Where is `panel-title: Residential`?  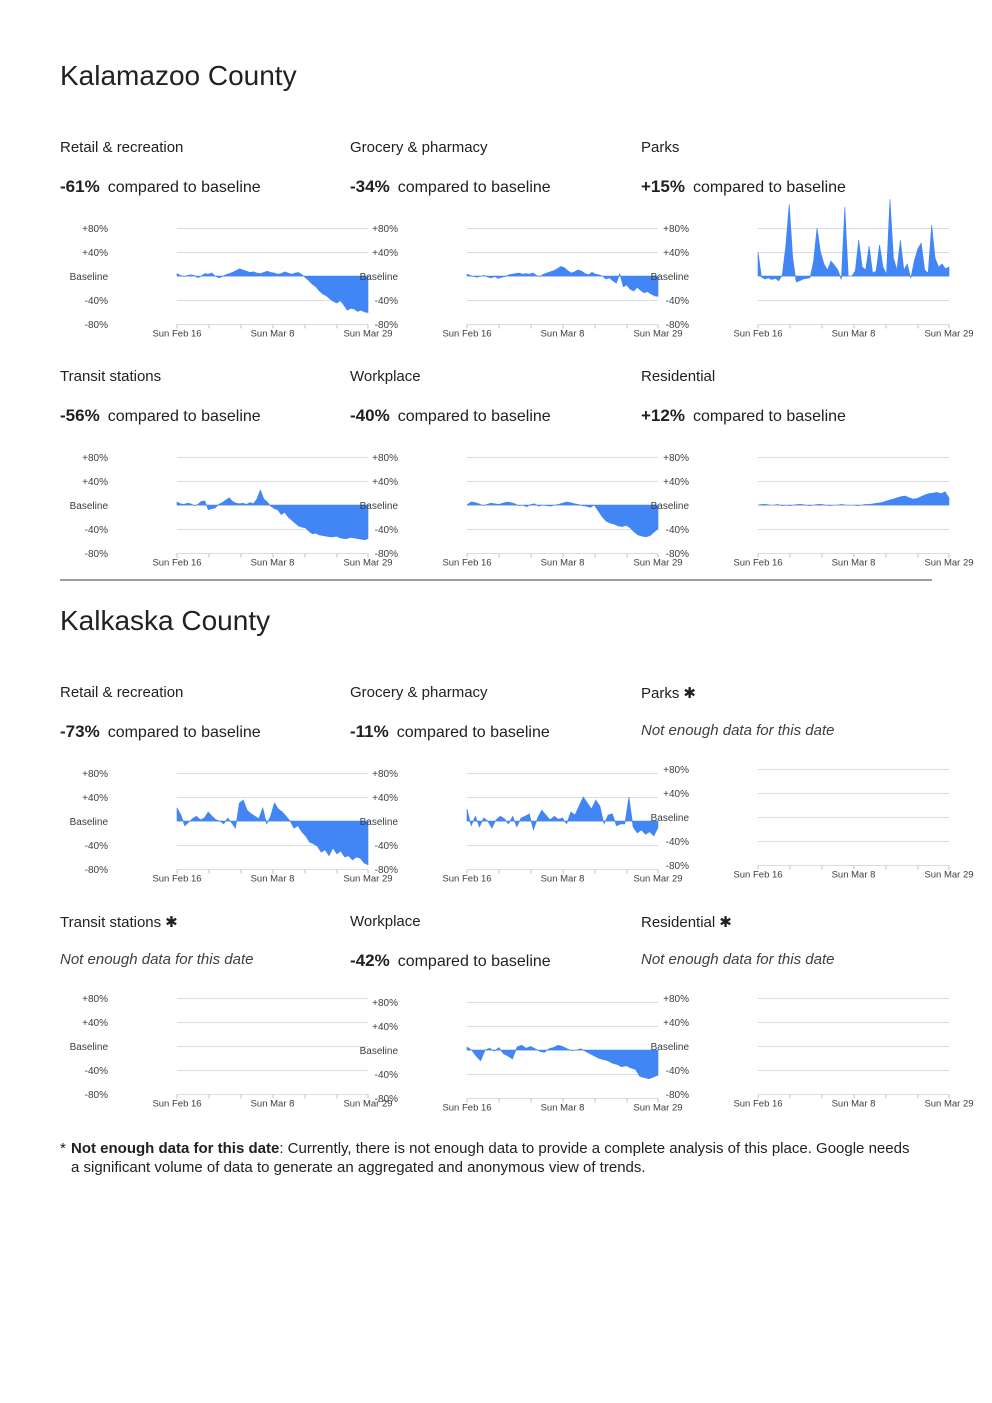
panel-title: Residential is located at coordinates (678, 376).